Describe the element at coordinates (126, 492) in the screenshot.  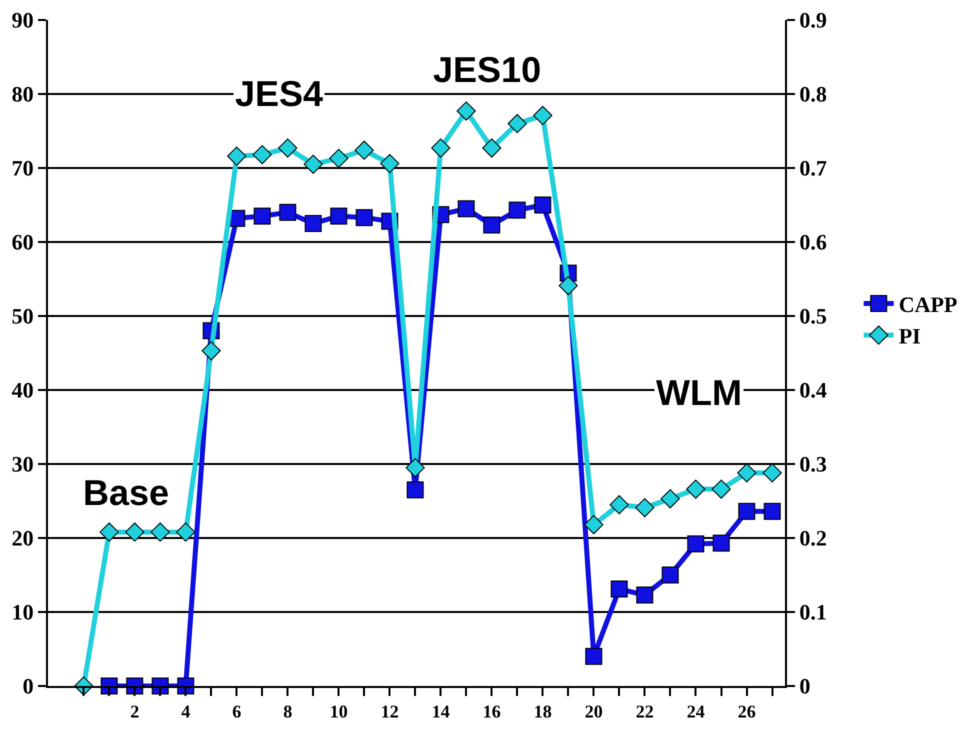
I see `annotation: Base` at that location.